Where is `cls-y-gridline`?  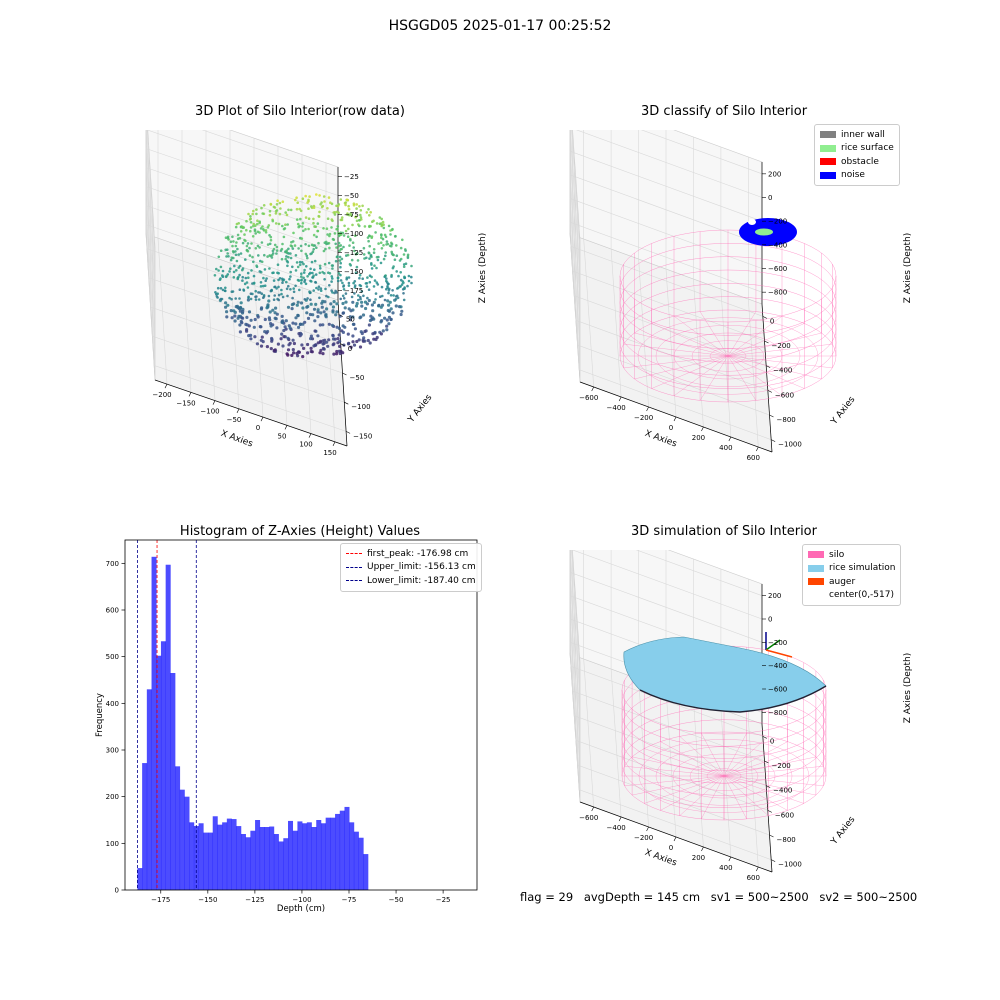 cls-y-gridline is located at coordinates (671, 284).